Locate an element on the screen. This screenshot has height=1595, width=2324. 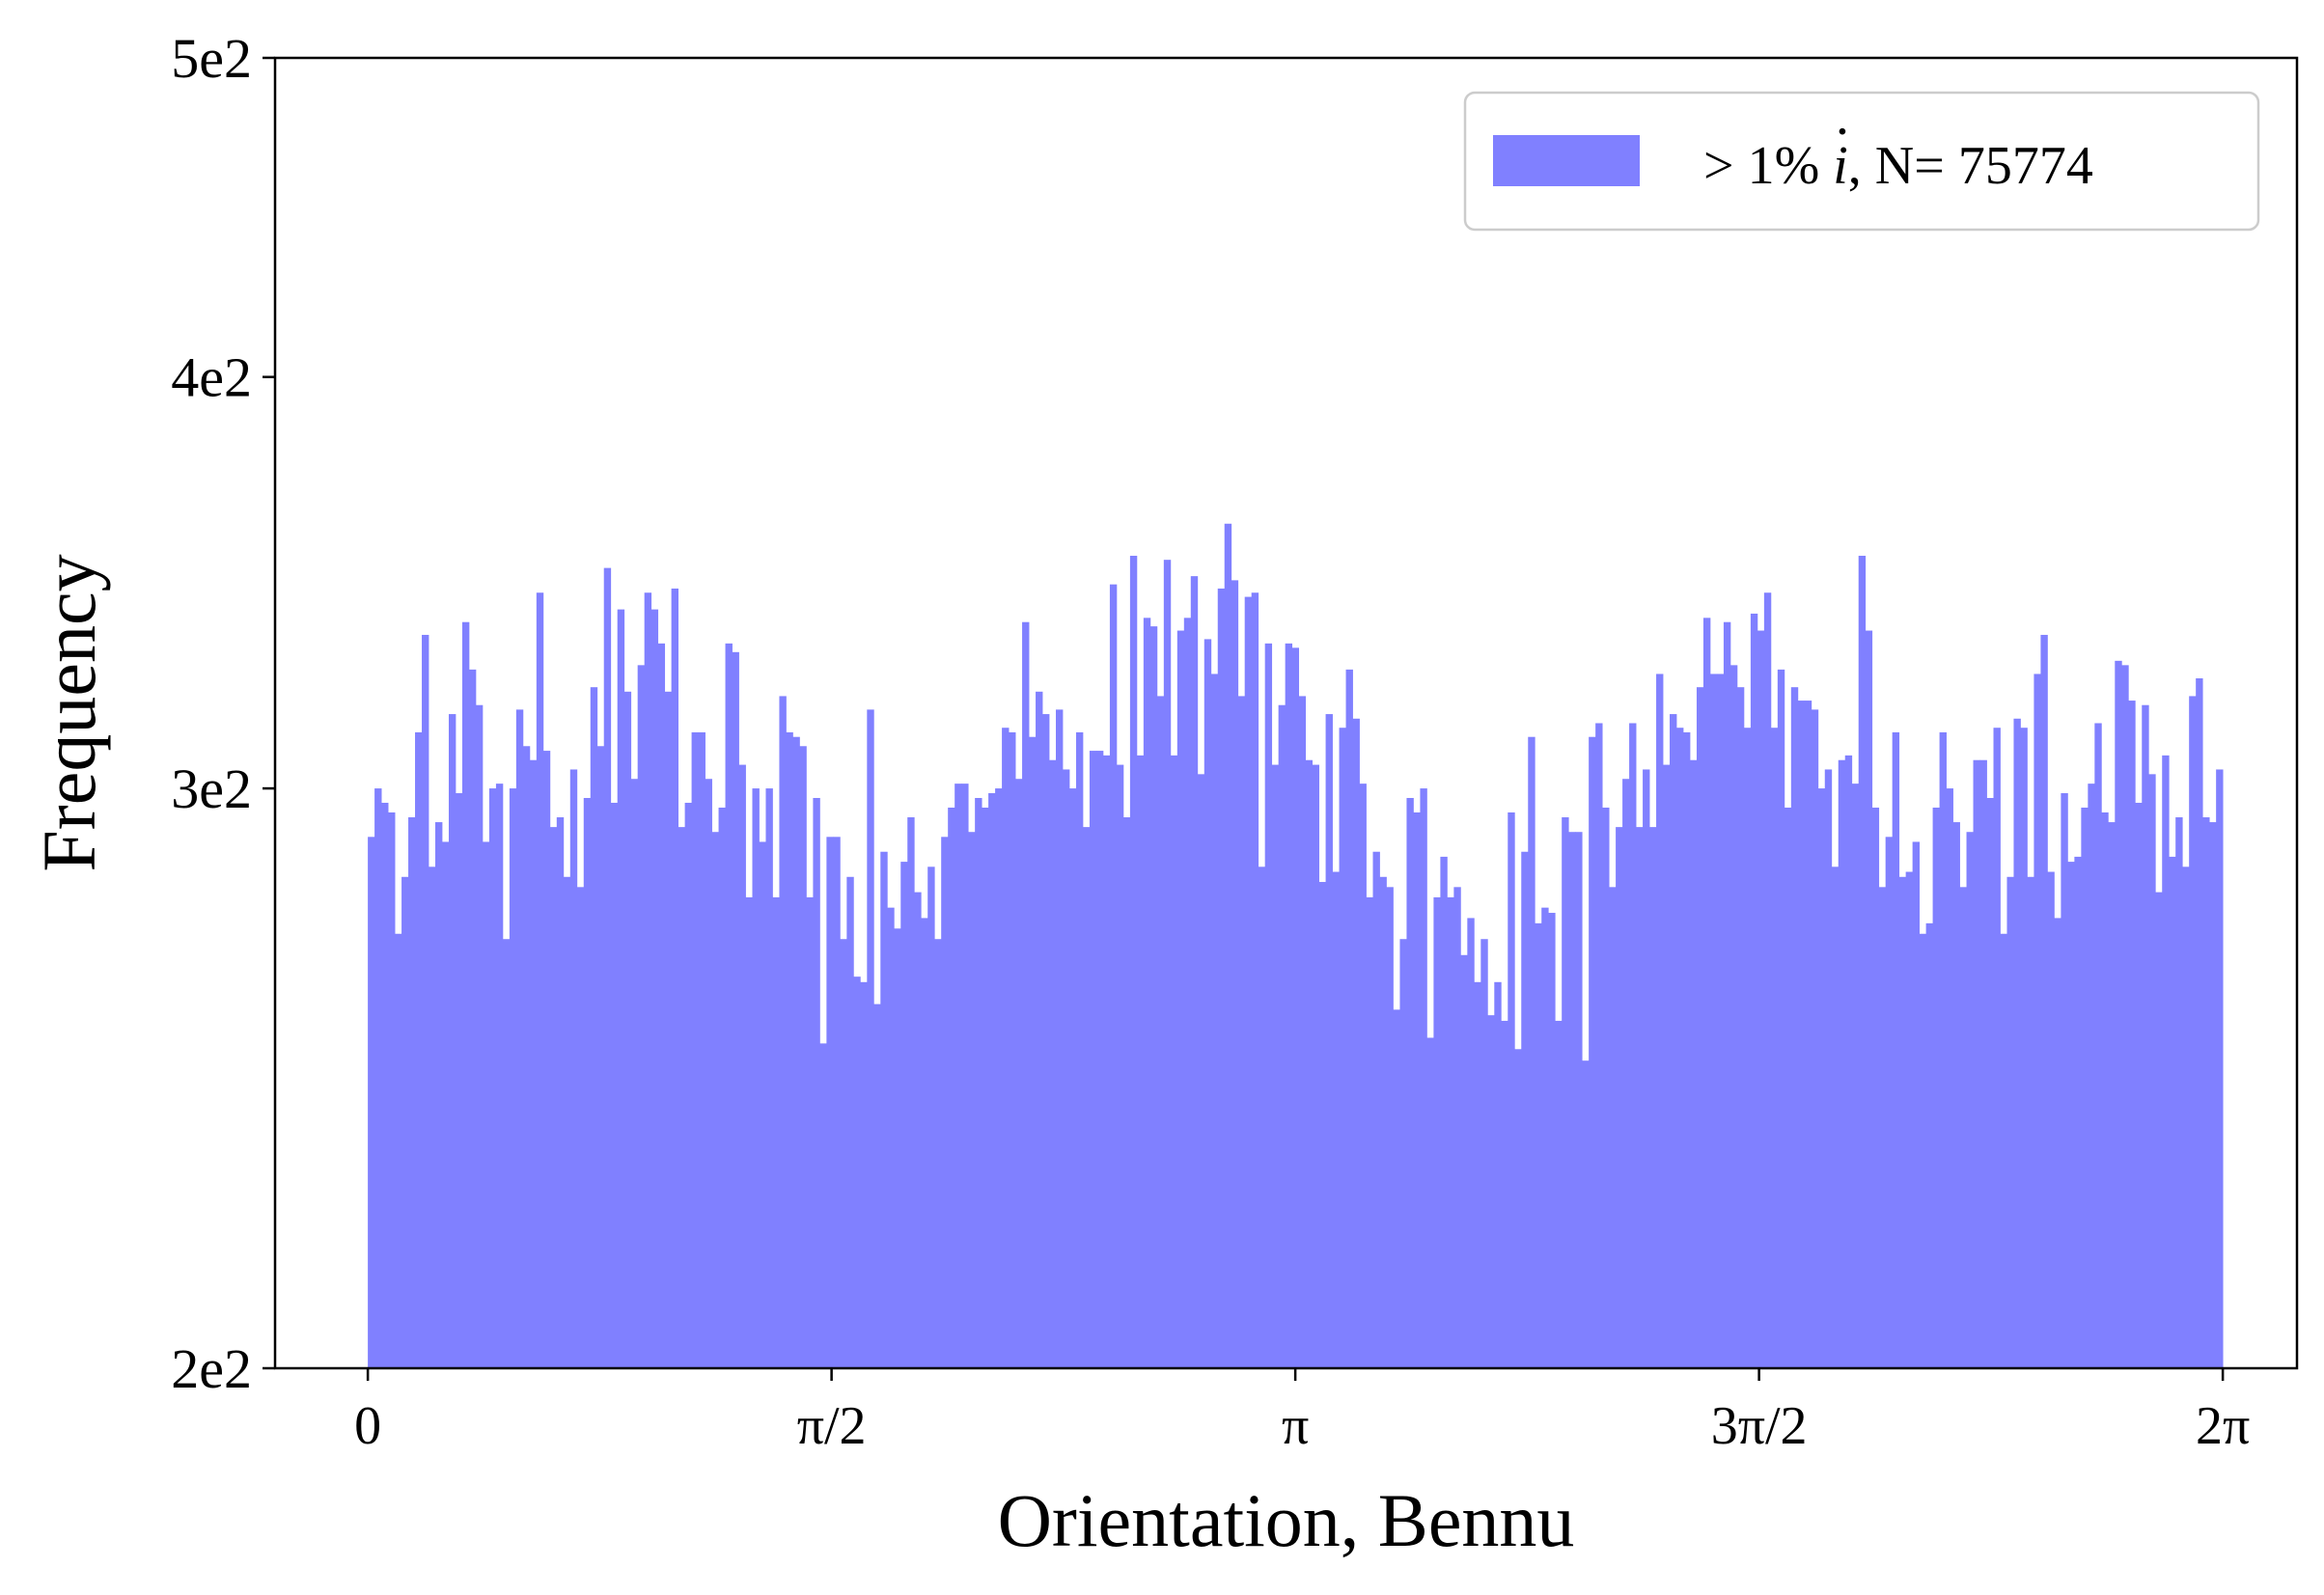
x-axis-ticks: 0 π/2 π 3π/2 2π is located at coordinates (1302, 1412).